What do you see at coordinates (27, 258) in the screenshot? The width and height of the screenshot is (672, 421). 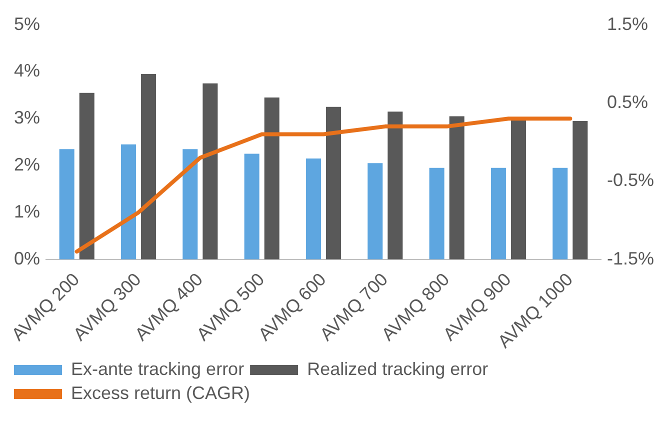 I see `y-tick-label: 0%` at bounding box center [27, 258].